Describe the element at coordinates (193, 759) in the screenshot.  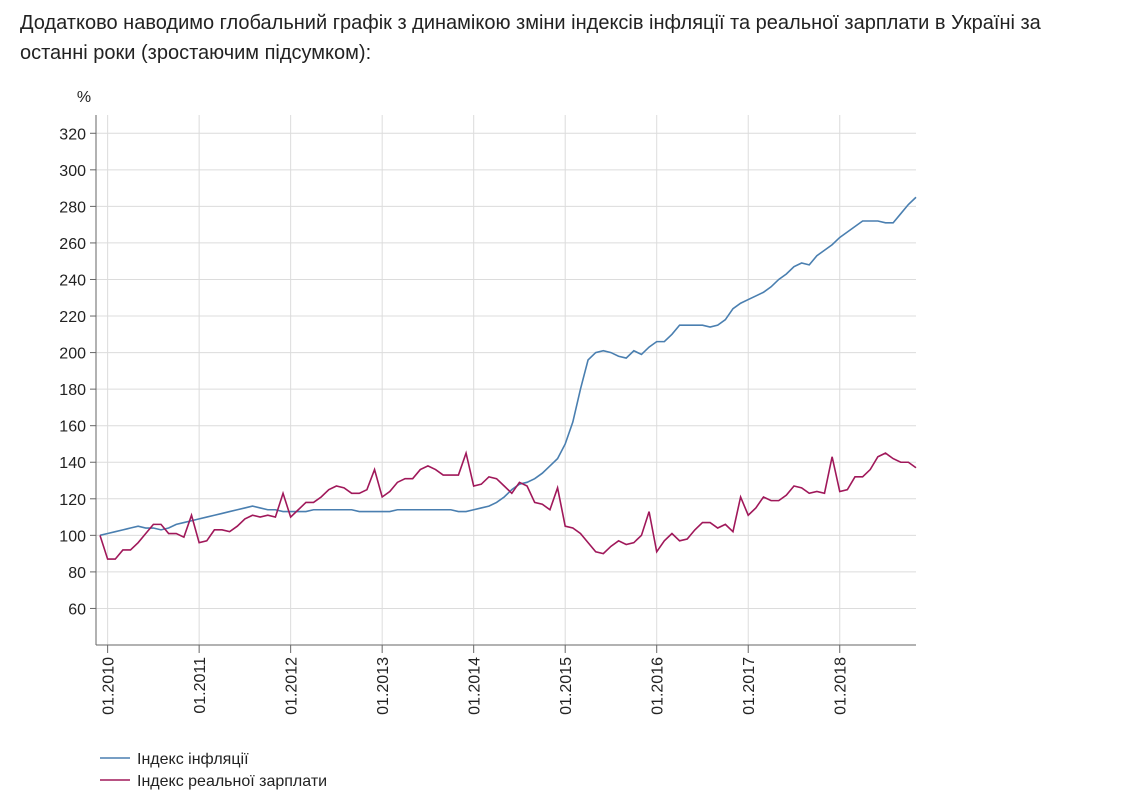
I see `legend-label: Індекс інфляції` at that location.